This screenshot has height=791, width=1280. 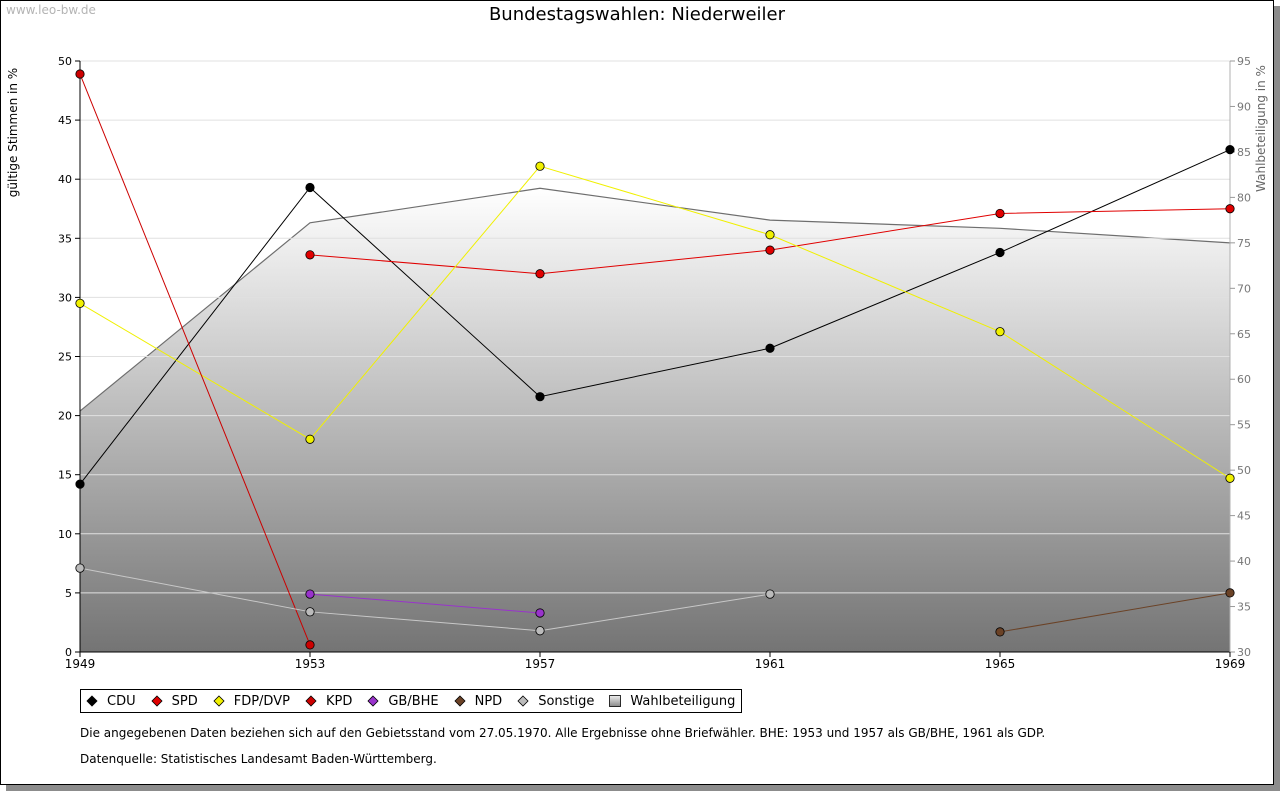 What do you see at coordinates (373, 701) in the screenshot?
I see `legend-marker-gb-bhe` at bounding box center [373, 701].